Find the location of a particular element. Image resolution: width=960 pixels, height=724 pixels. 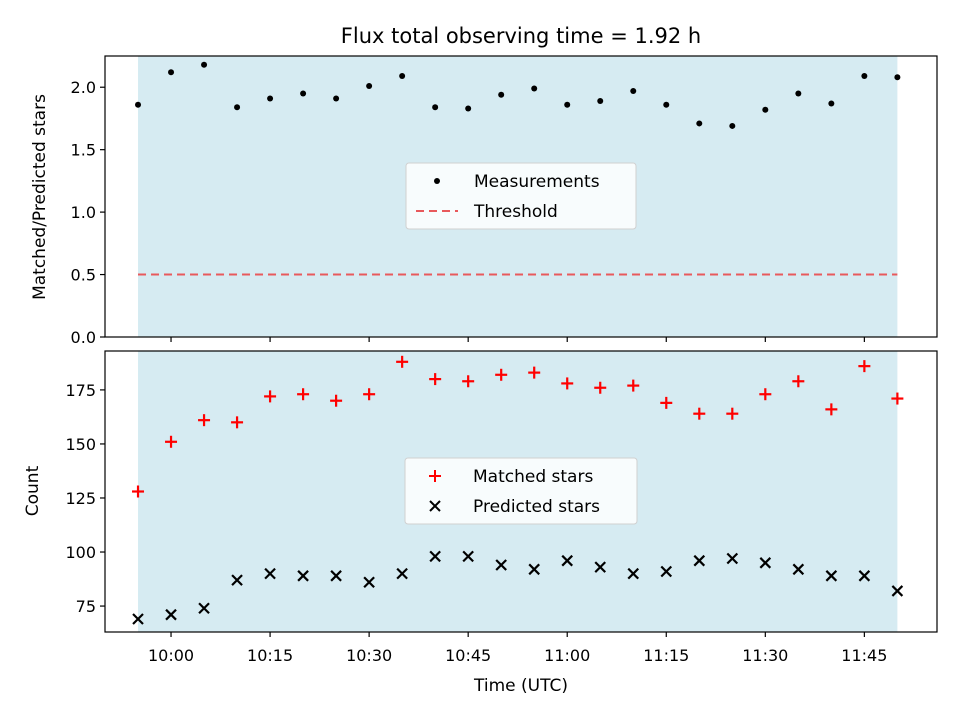

top-y-tick-label: 1.5 is located at coordinates (83, 150).